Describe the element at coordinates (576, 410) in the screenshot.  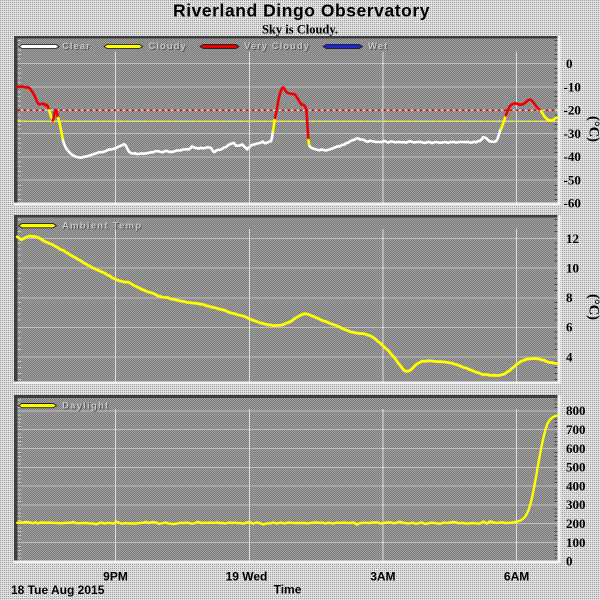
I see `svg-text: 800` at that location.